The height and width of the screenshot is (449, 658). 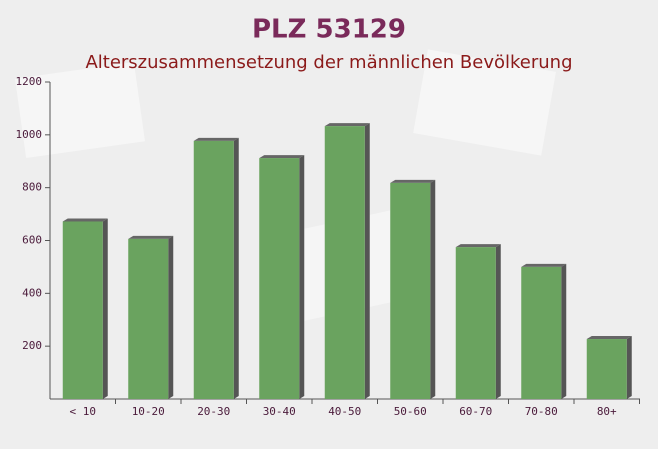 I want to click on y-tick-label: 1000, so click(x=29, y=134).